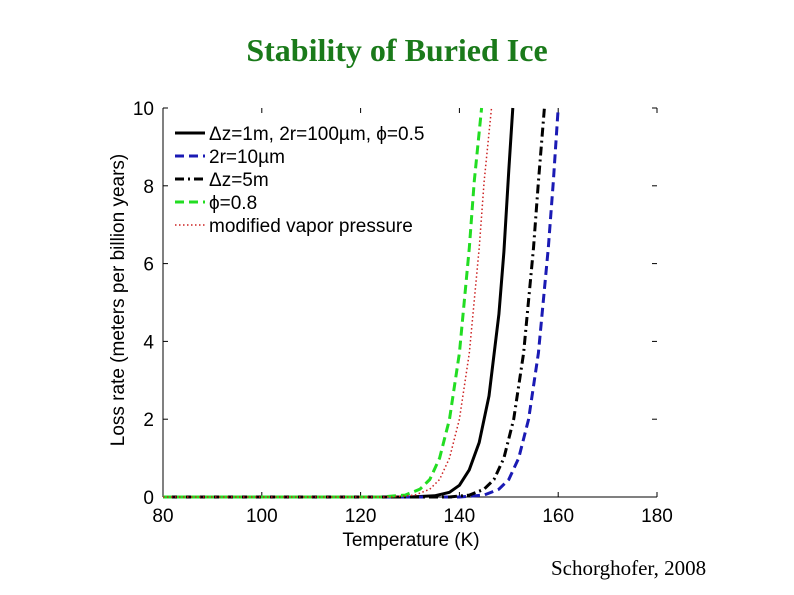  What do you see at coordinates (657, 516) in the screenshot?
I see `x-tick-label: 180` at bounding box center [657, 516].